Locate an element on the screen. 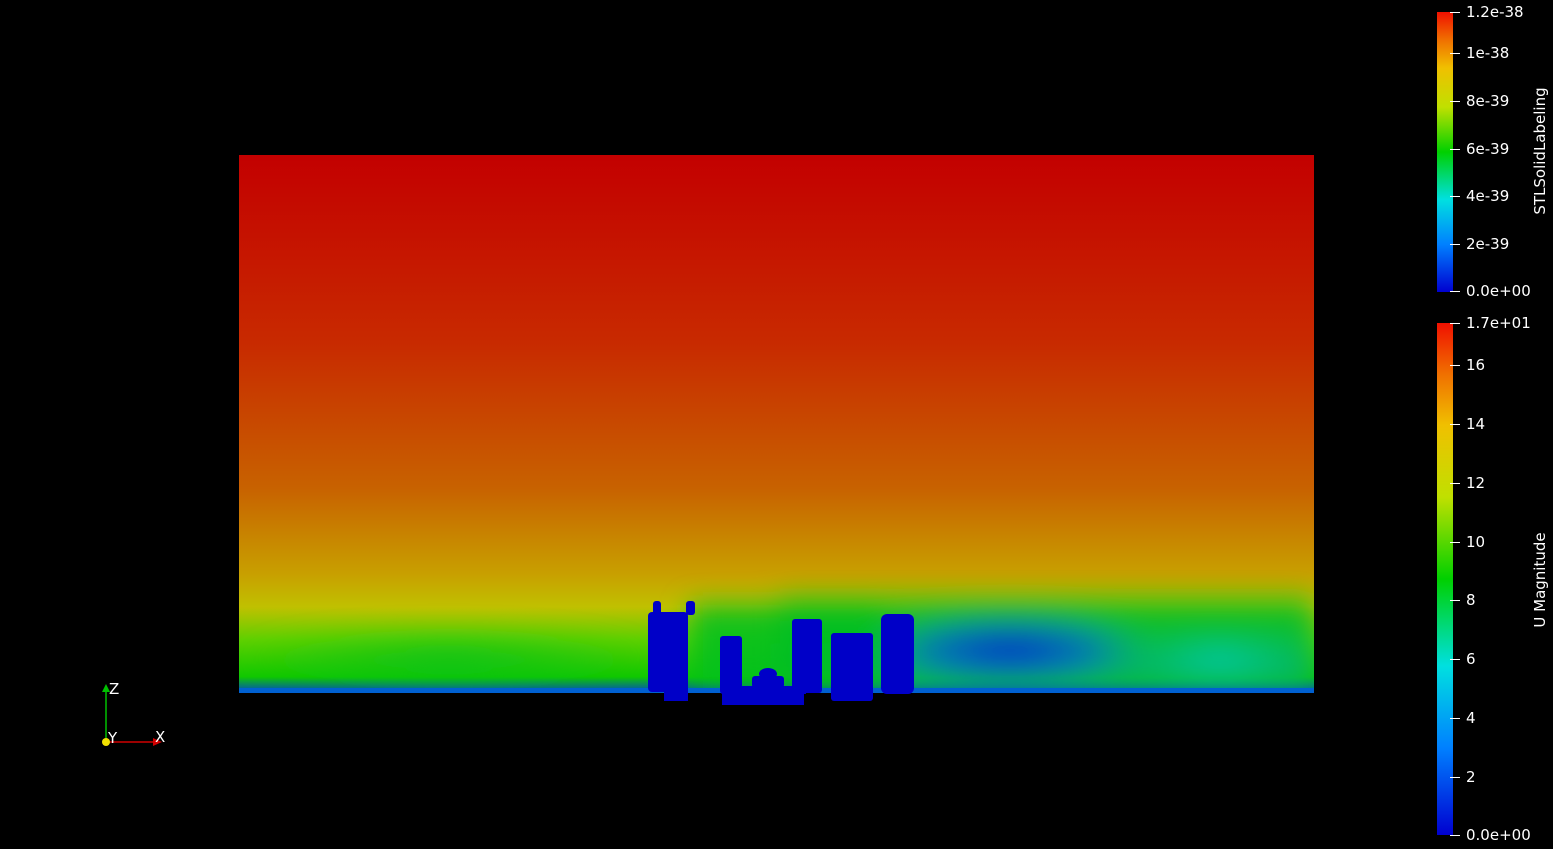 The width and height of the screenshot is (1553, 849). wake-cyan-region is located at coordinates (1212, 660).